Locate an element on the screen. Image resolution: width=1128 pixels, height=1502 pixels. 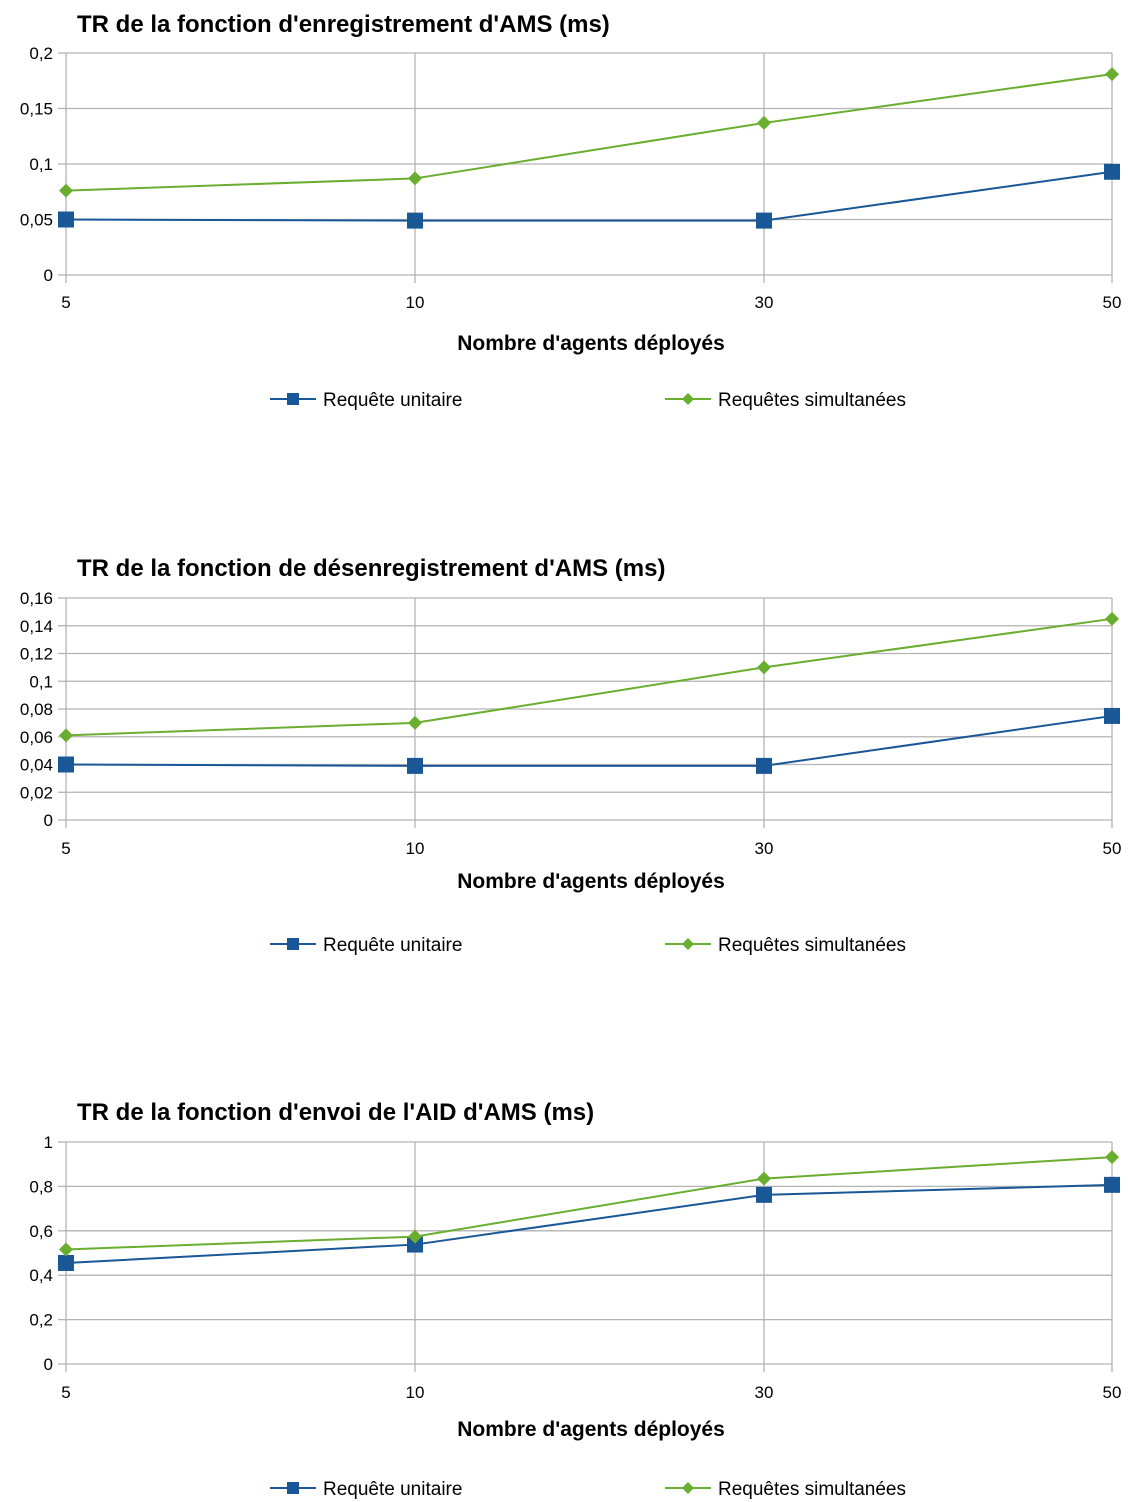
y-tick-label: 0,6 is located at coordinates (41, 1231).